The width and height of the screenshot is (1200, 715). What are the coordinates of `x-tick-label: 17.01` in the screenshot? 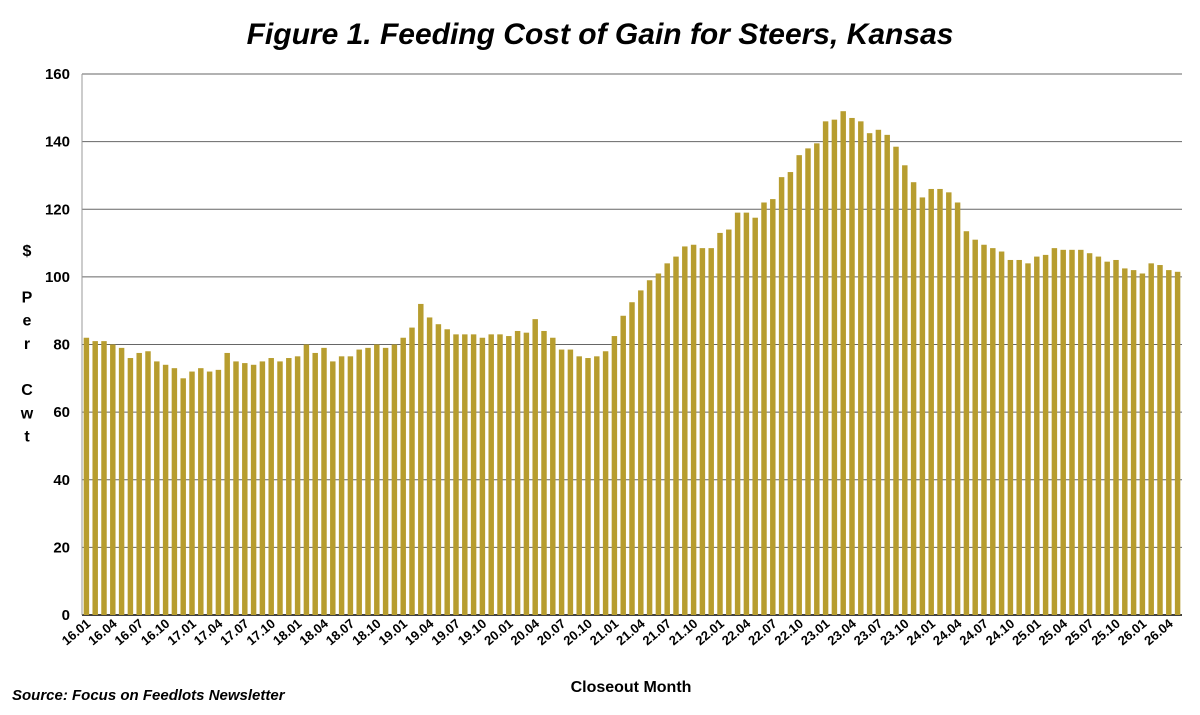 It's located at (181, 632).